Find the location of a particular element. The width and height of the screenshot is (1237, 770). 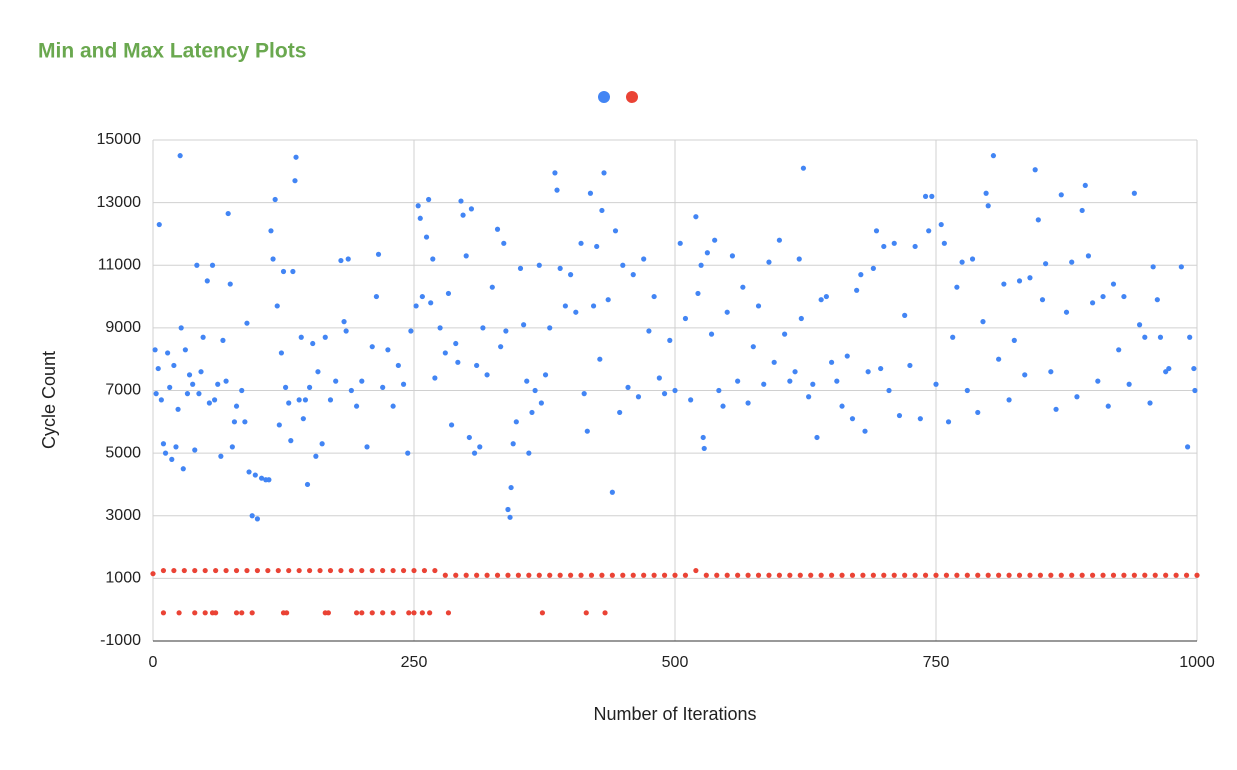

y-tick-label: 7000 is located at coordinates (123, 390).